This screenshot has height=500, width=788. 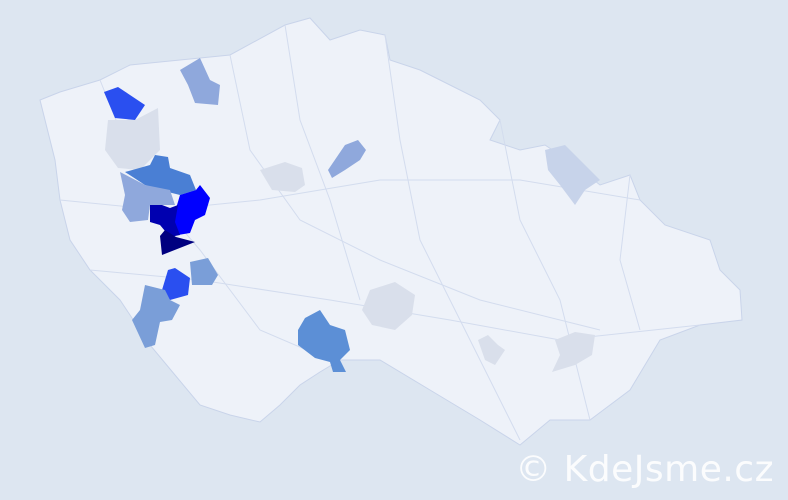 I want to click on highlight-south-east-grey, so click(x=573, y=352).